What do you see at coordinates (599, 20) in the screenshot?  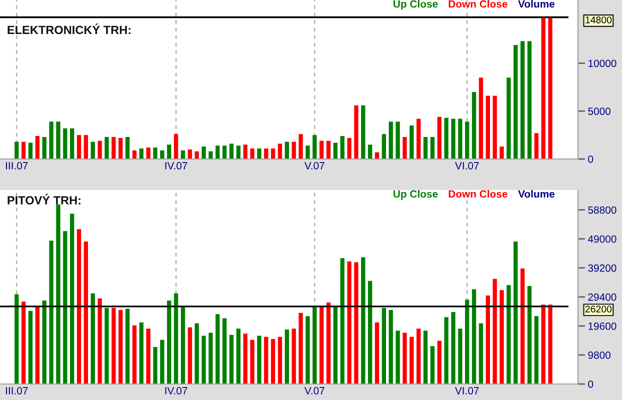 I see `ref-line-label: 14800` at bounding box center [599, 20].